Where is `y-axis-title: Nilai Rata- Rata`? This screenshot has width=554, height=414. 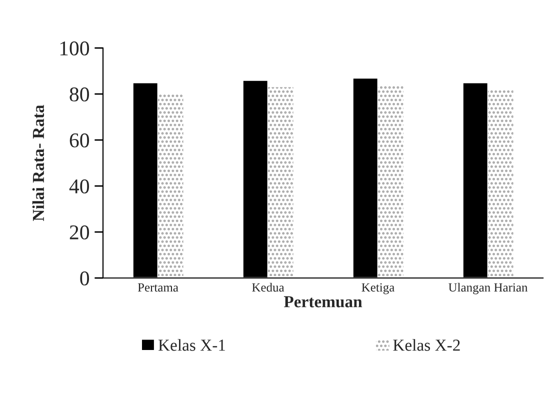
y-axis-title: Nilai Rata- Rata is located at coordinates (38, 163).